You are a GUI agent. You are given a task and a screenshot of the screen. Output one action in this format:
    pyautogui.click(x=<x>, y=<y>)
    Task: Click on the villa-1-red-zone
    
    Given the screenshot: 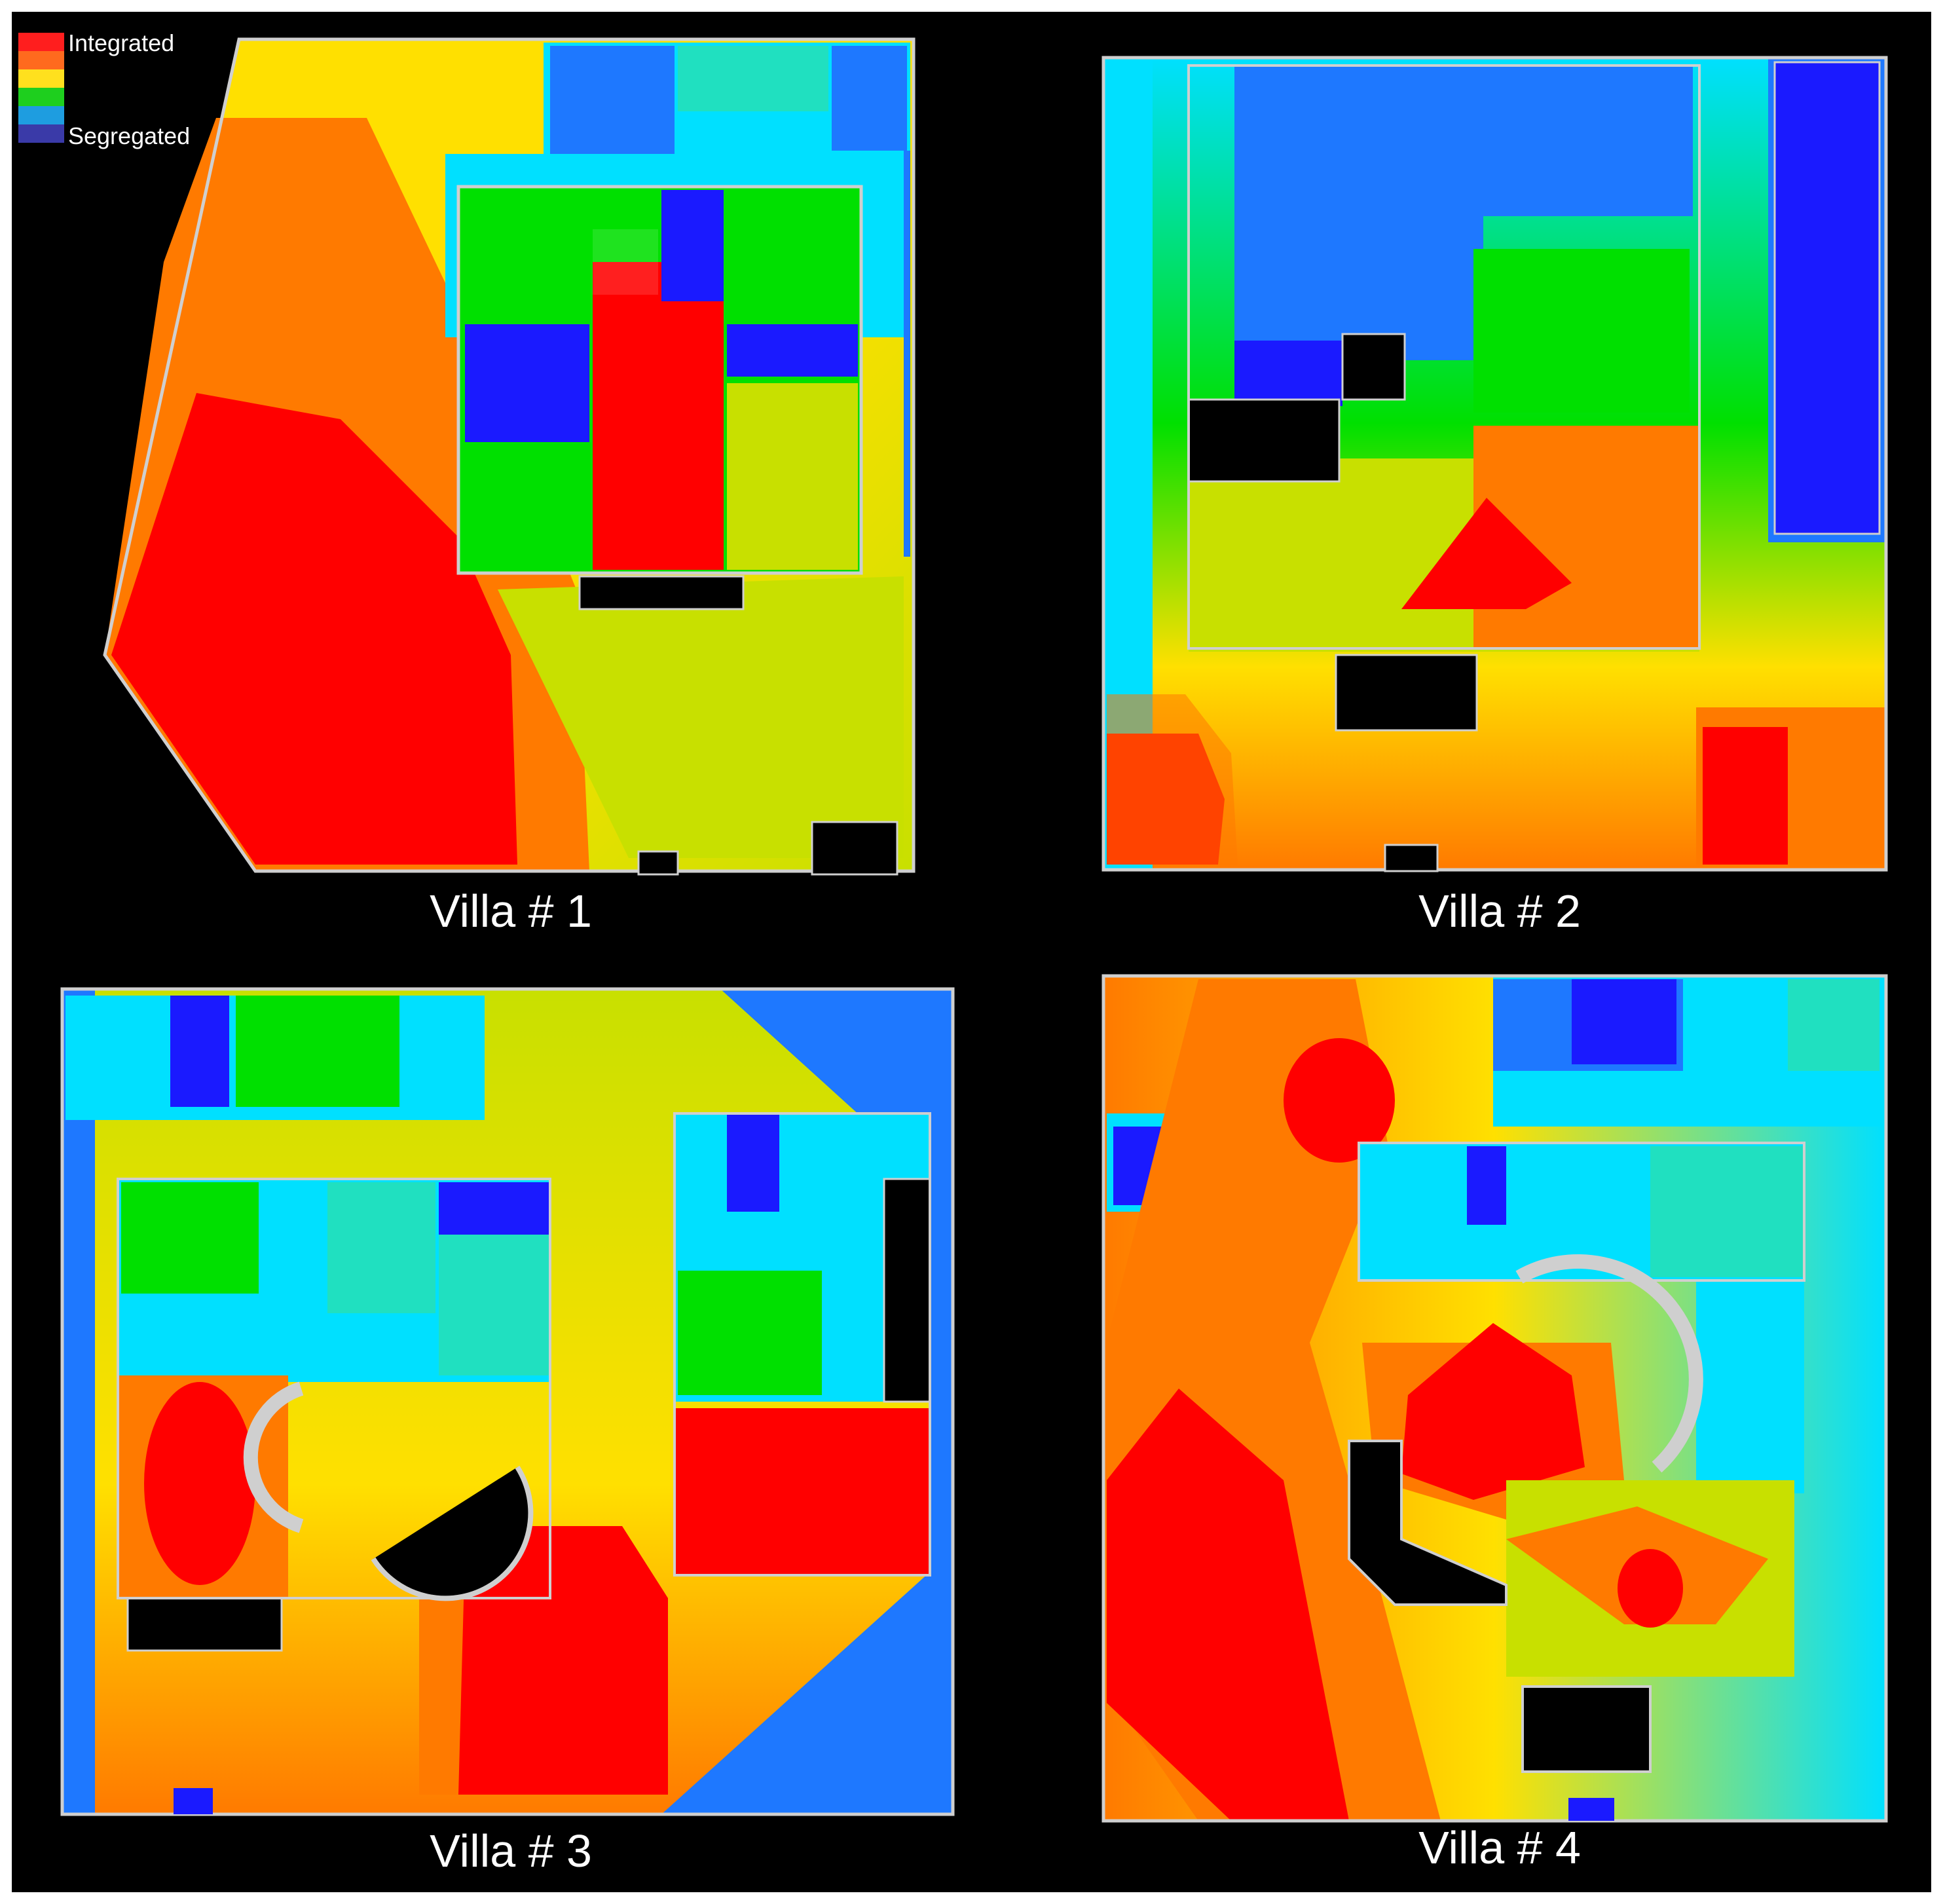 What is the action you would take?
    pyautogui.click(x=314, y=629)
    